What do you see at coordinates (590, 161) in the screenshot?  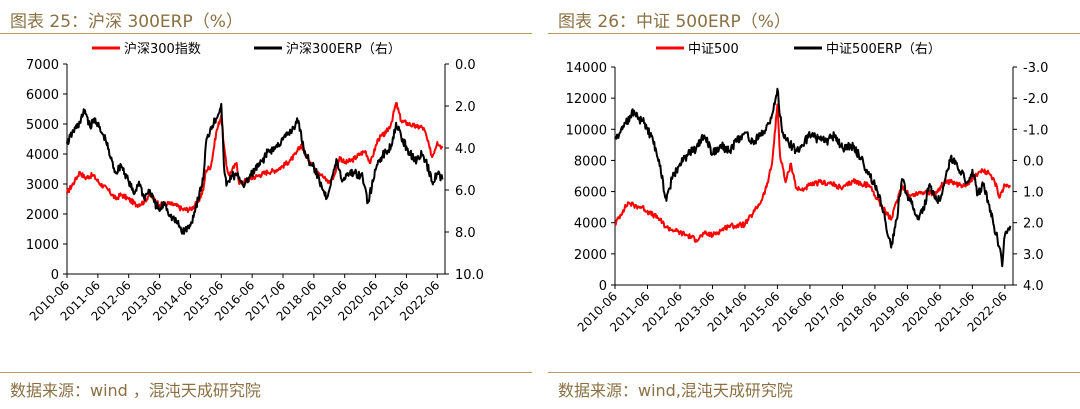 I see `left-tick-label: 8000` at bounding box center [590, 161].